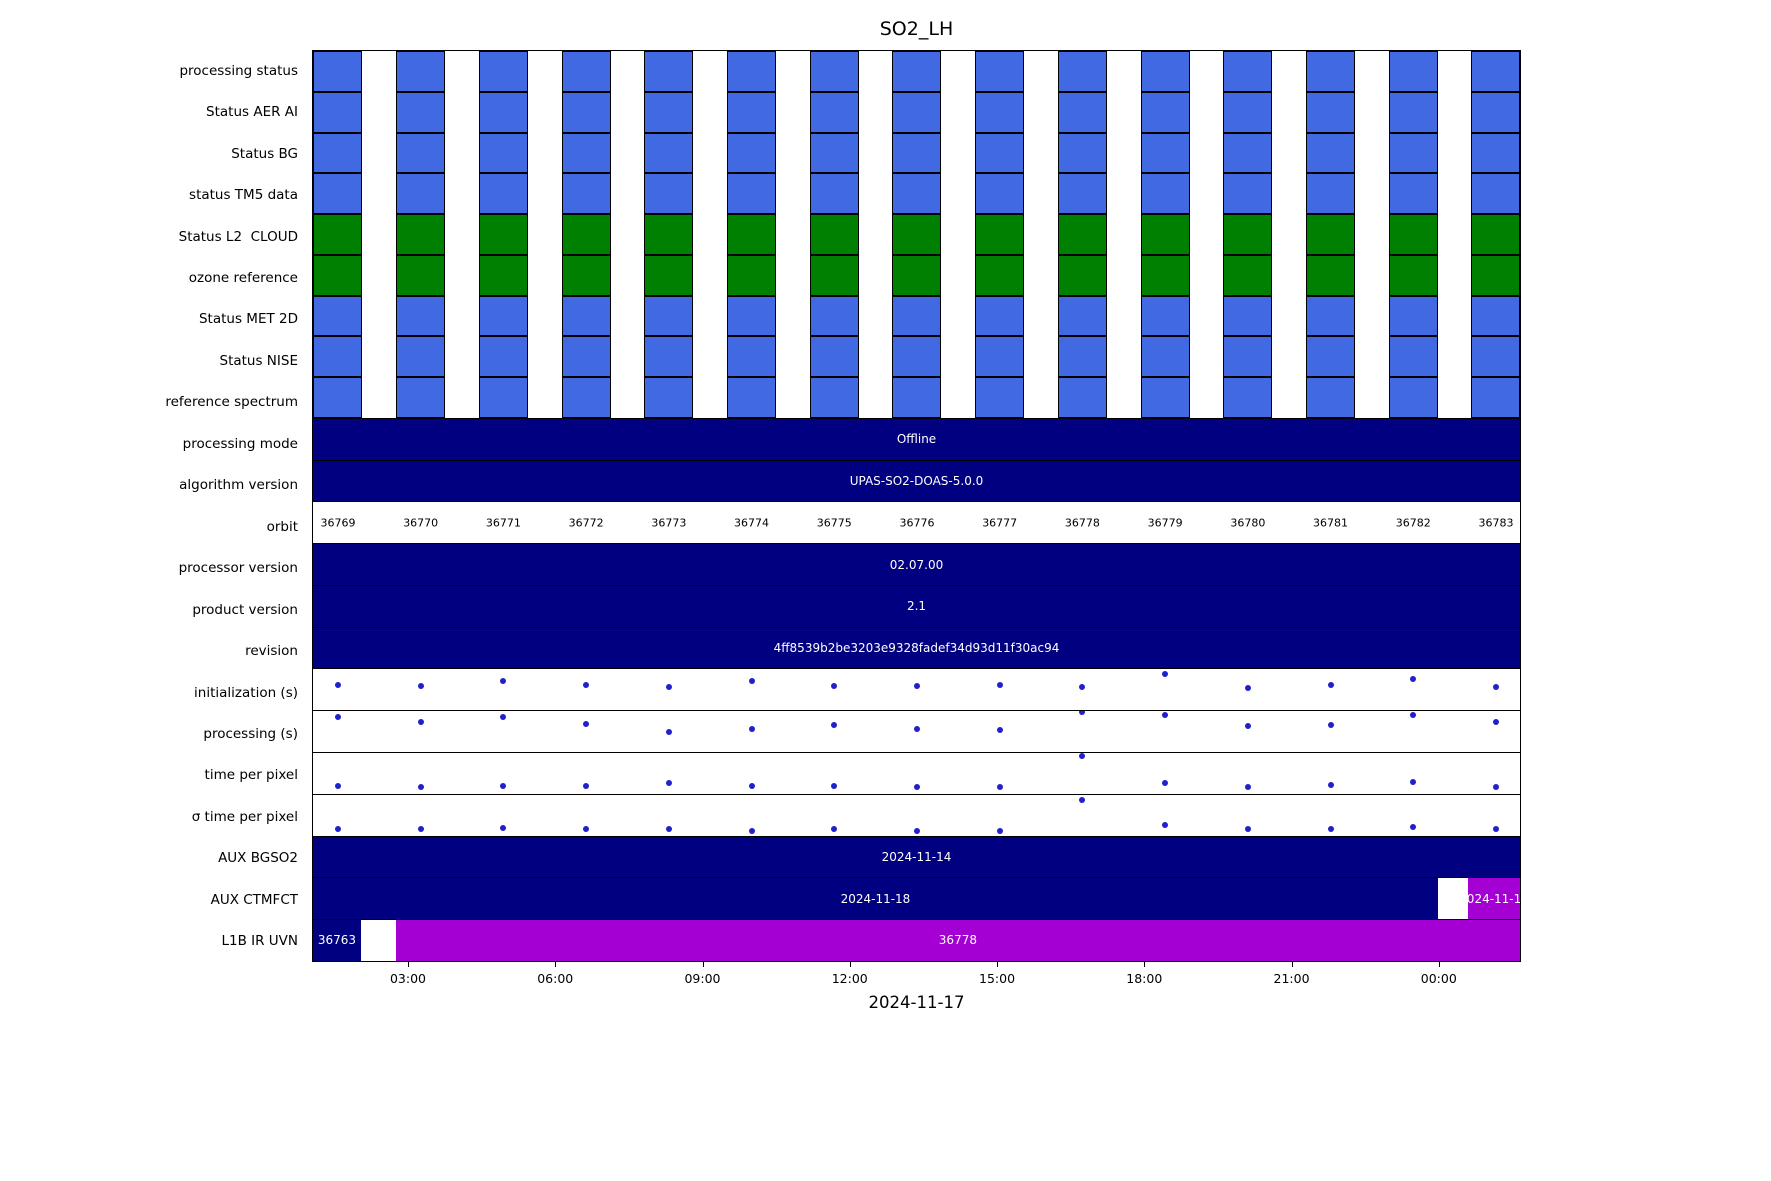  Describe the element at coordinates (1291, 978) in the screenshot. I see `x-tick-label: 21:00` at that location.